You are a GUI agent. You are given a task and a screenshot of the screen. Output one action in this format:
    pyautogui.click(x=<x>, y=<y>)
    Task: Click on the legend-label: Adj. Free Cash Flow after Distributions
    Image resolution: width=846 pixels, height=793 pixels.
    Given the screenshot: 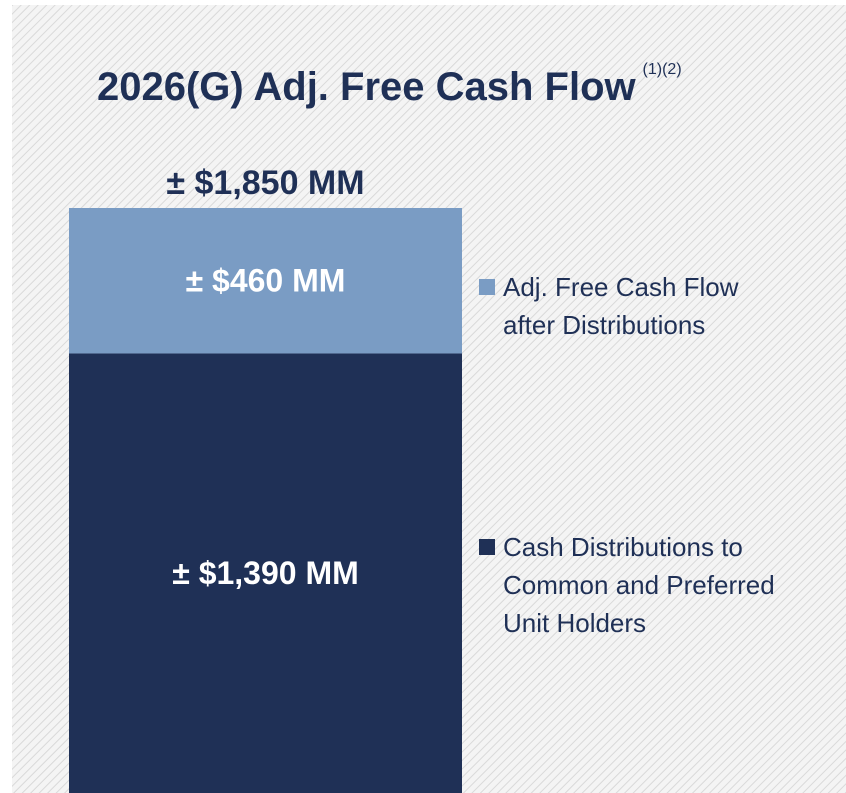 What is the action you would take?
    pyautogui.click(x=621, y=306)
    